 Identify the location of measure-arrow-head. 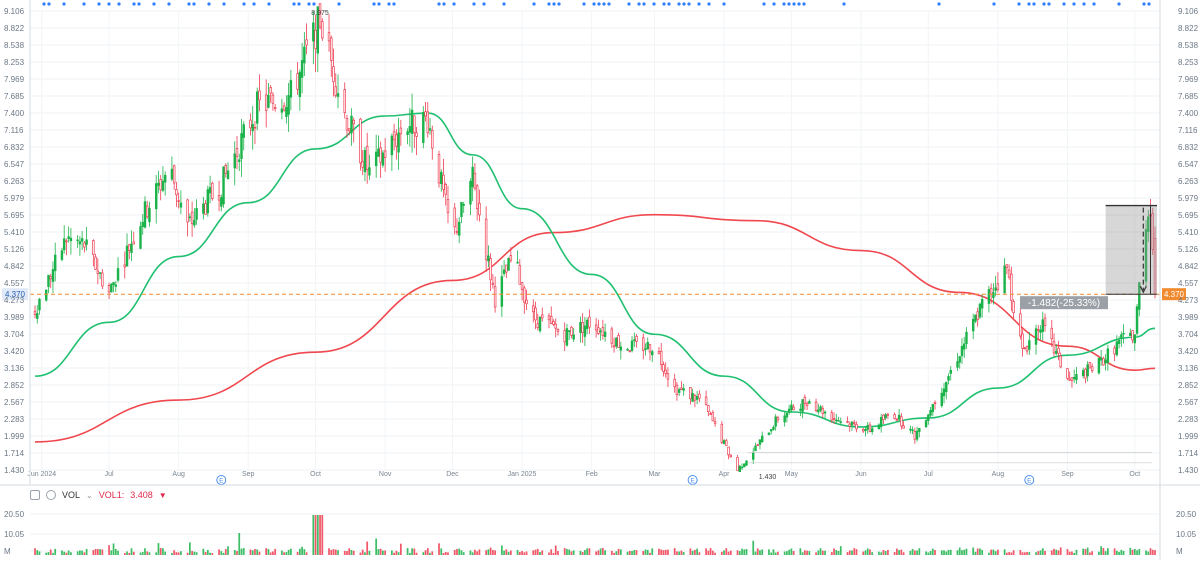
(1143, 289).